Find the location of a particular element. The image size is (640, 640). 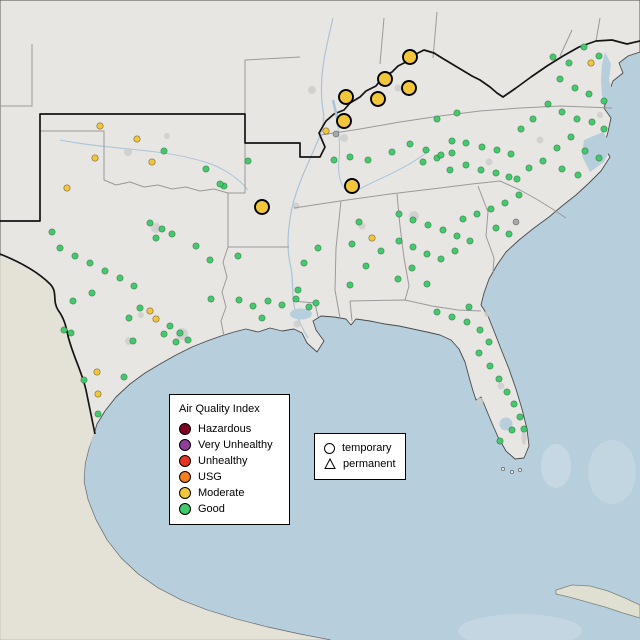

chesapeake-bay is located at coordinates (607, 79).